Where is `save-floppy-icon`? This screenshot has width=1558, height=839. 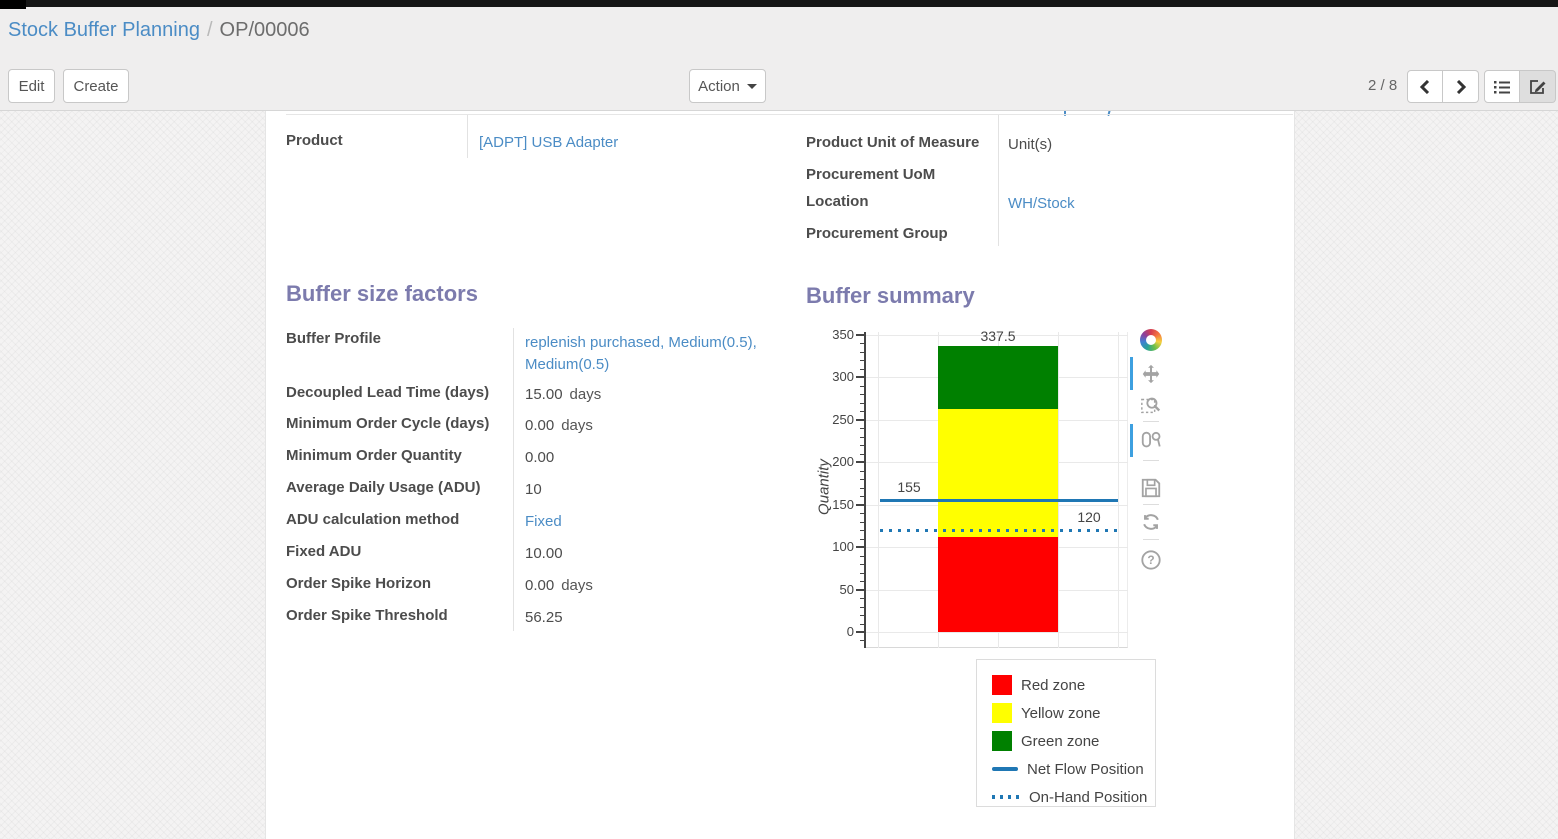
save-floppy-icon is located at coordinates (1151, 488).